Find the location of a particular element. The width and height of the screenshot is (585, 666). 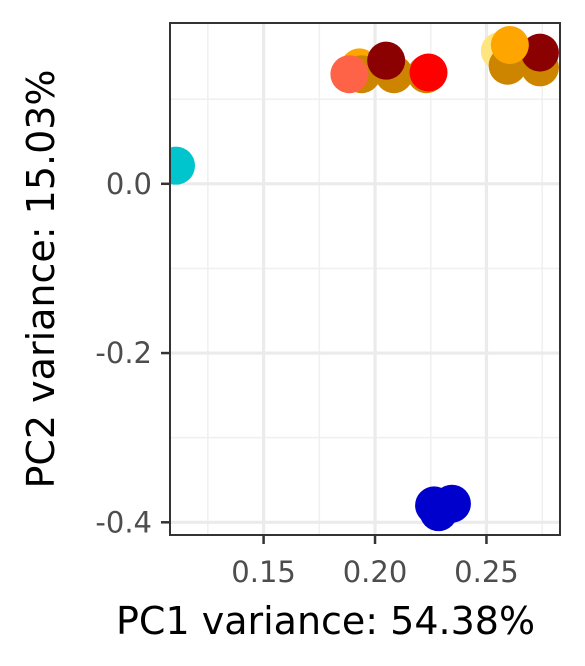

x-tick-label: 0.15 is located at coordinates (263, 572).